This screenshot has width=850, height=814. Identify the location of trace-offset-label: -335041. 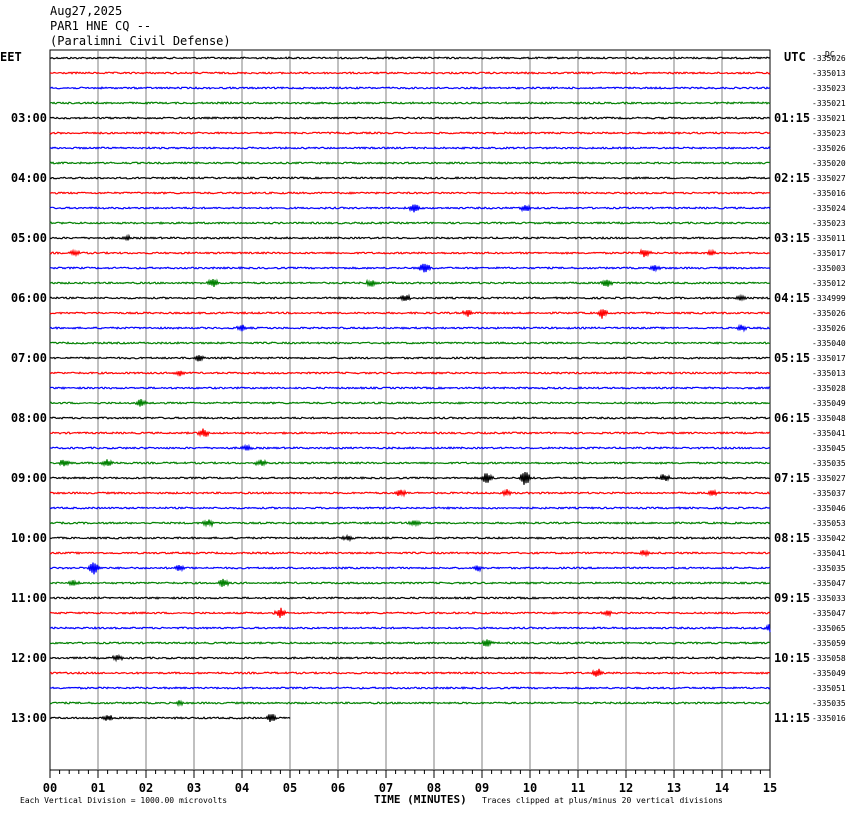
(829, 433).